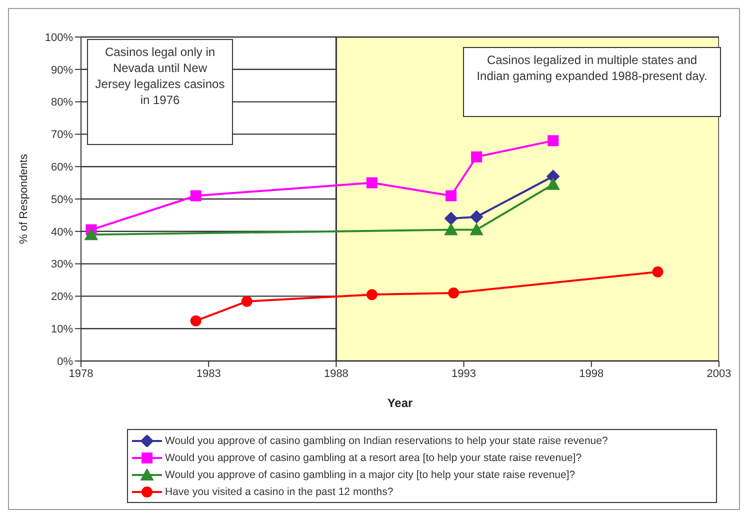 This screenshot has height=515, width=745. Describe the element at coordinates (62, 330) in the screenshot. I see `y-tick-label: 10%` at that location.